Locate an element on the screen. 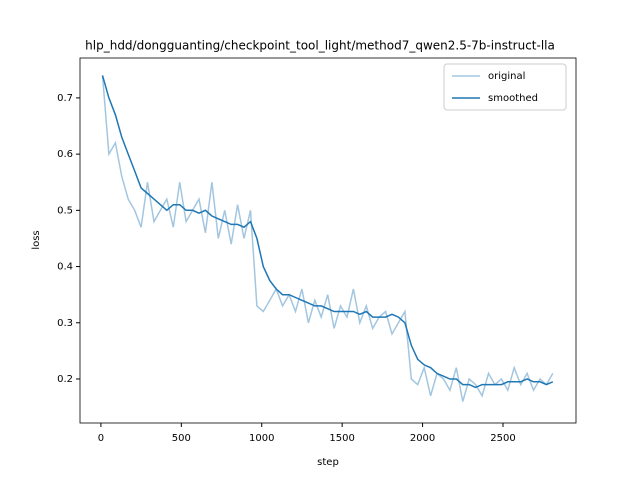 This screenshot has width=640, height=480. y-tick-label: 0.4 is located at coordinates (65, 267).